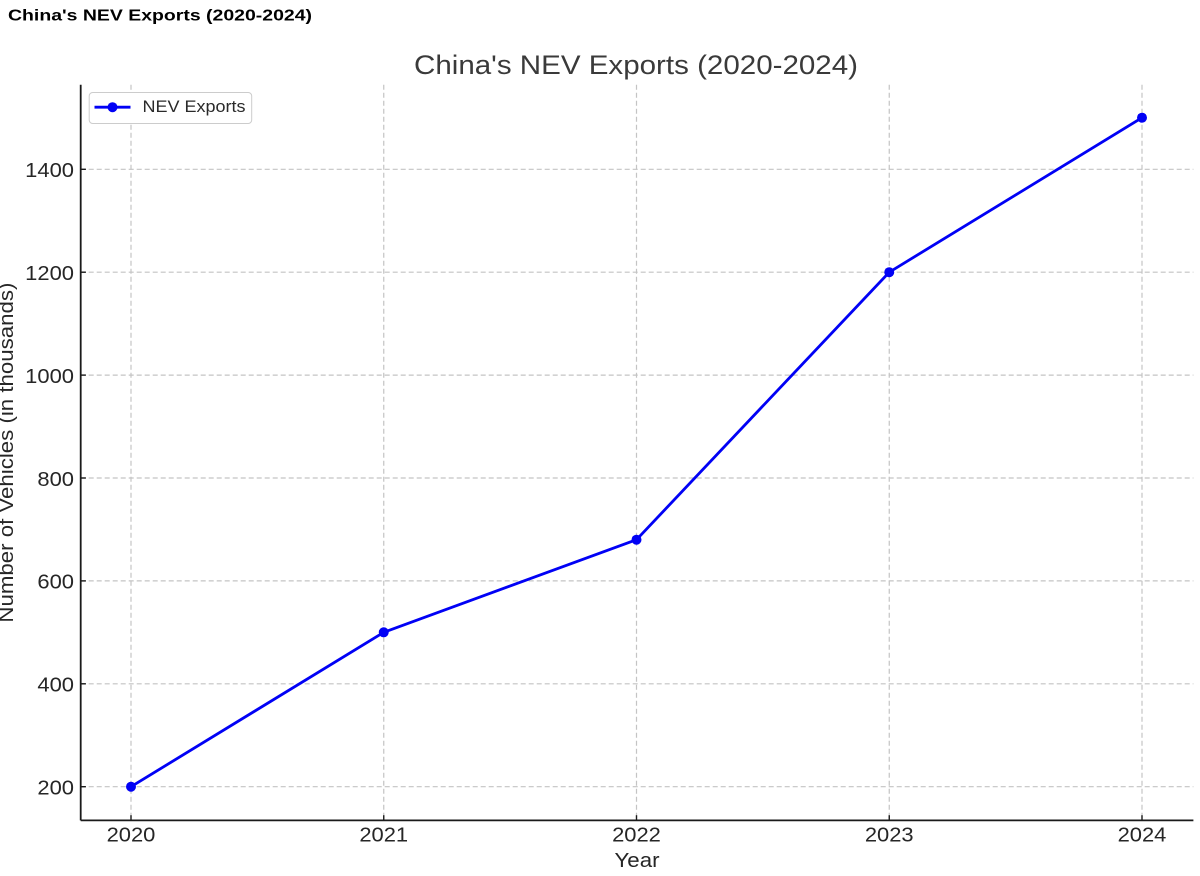  I want to click on svg-text: 2022, so click(636, 836).